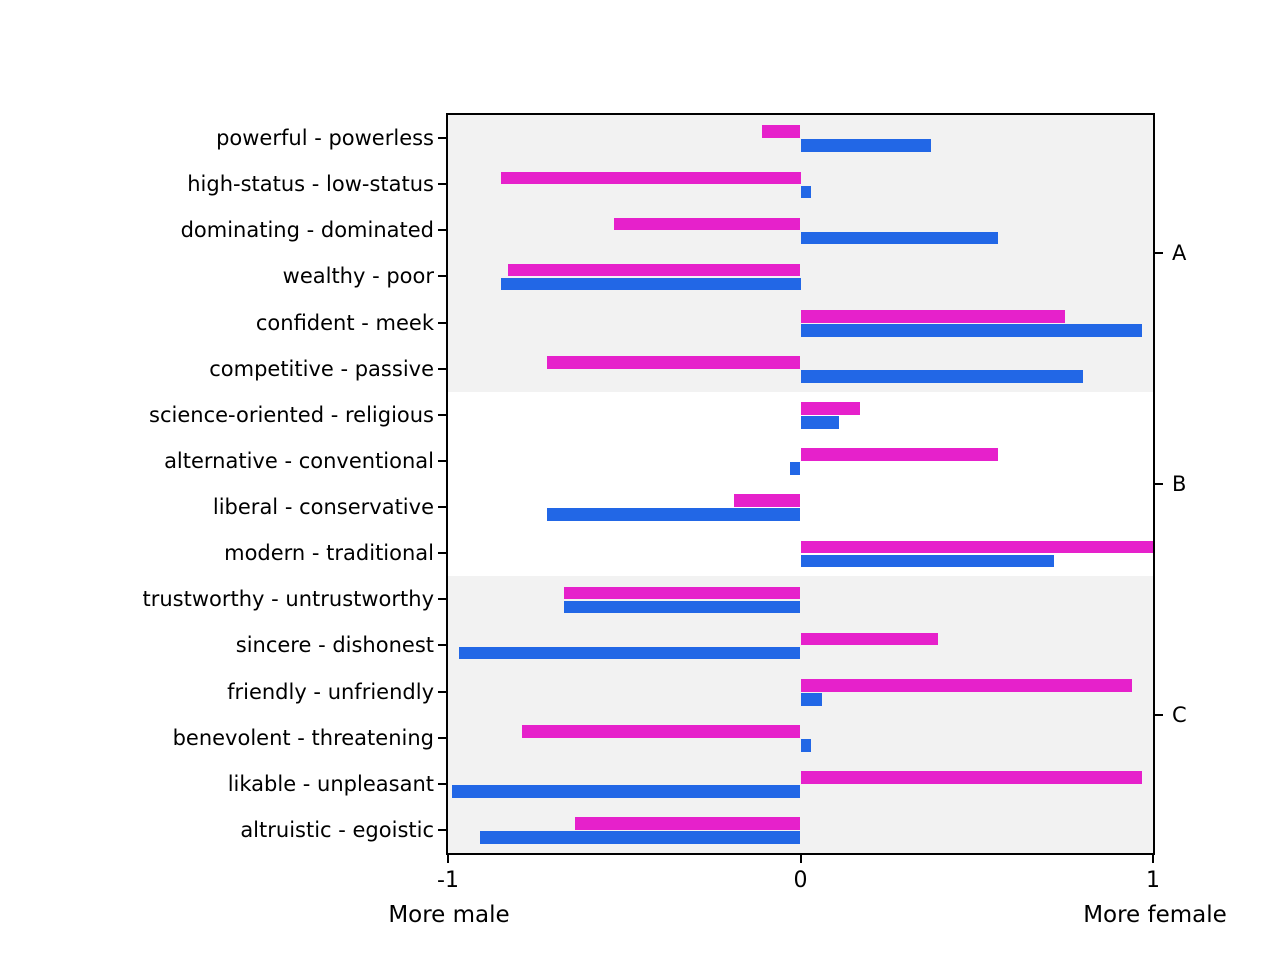 The height and width of the screenshot is (960, 1280). I want to click on y-tick-label: modern - traditional, so click(329, 553).